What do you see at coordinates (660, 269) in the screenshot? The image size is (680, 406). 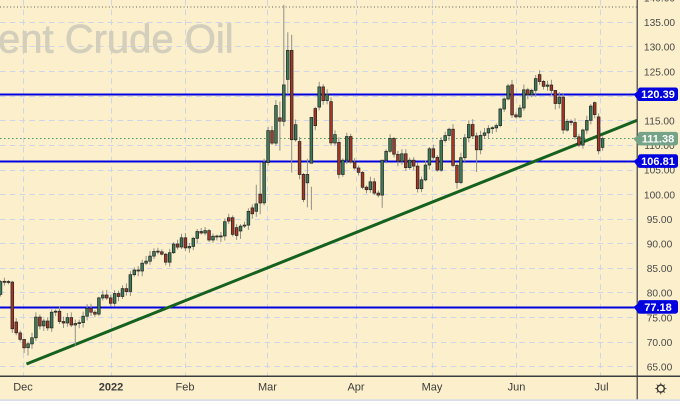 I see `svg-text: 85.00` at bounding box center [660, 269].